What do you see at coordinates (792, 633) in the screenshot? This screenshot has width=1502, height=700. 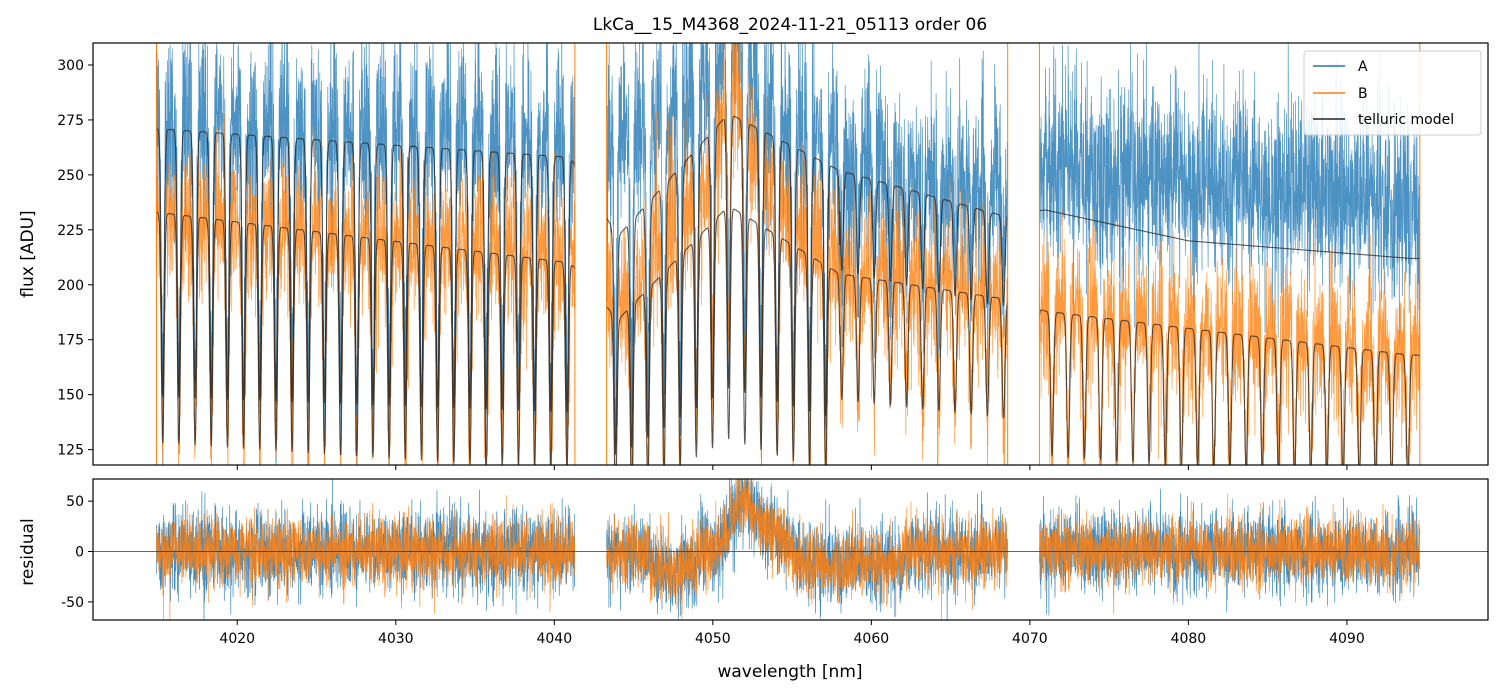 I see `residual-x-ticks: 4020 4030 4040 4050 4060 4070 4080 4090` at bounding box center [792, 633].